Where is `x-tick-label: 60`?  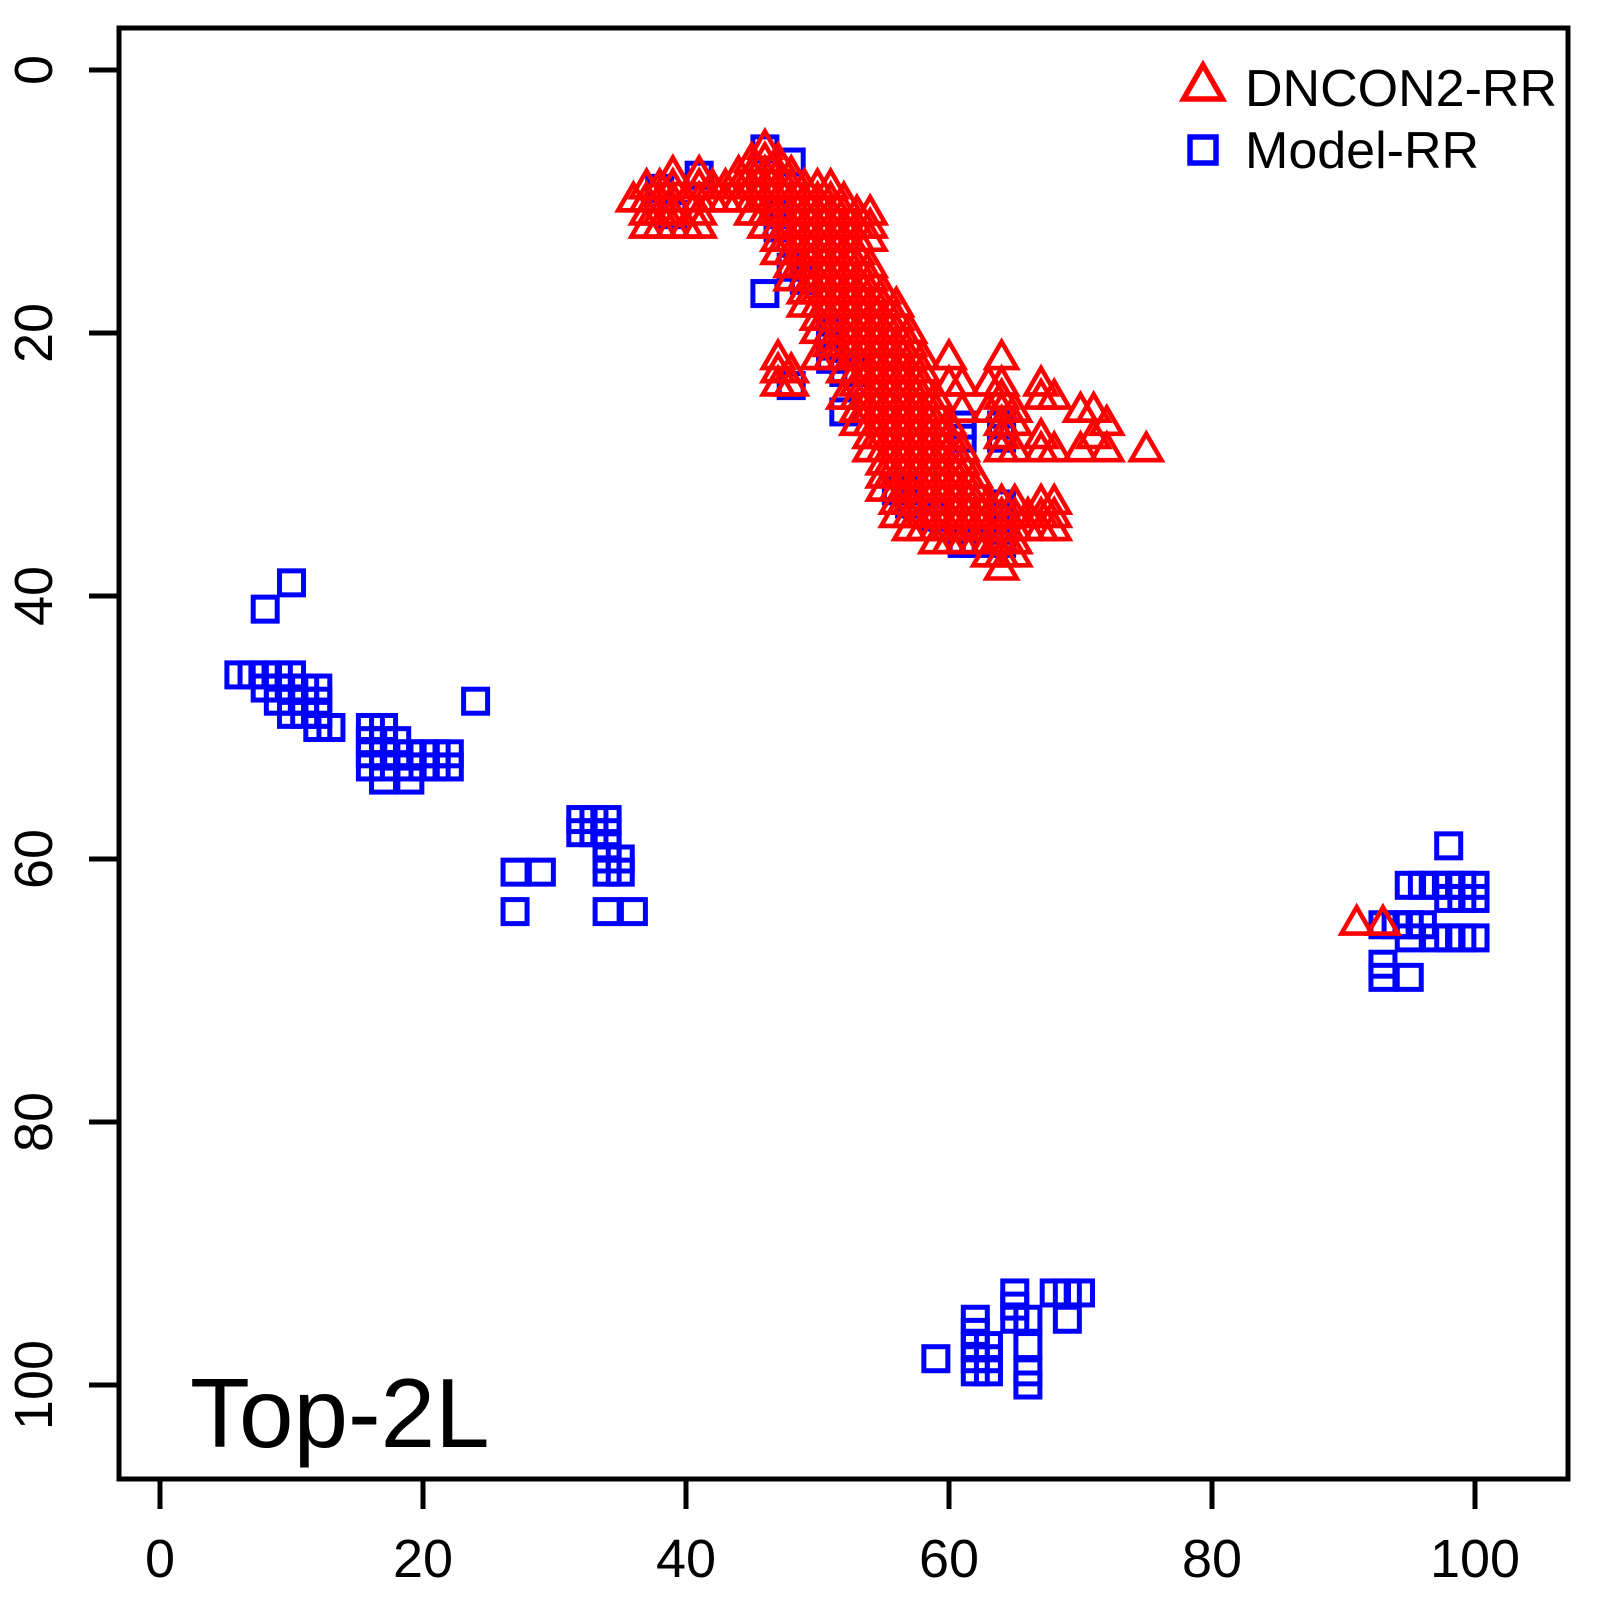 x-tick-label: 60 is located at coordinates (949, 1559).